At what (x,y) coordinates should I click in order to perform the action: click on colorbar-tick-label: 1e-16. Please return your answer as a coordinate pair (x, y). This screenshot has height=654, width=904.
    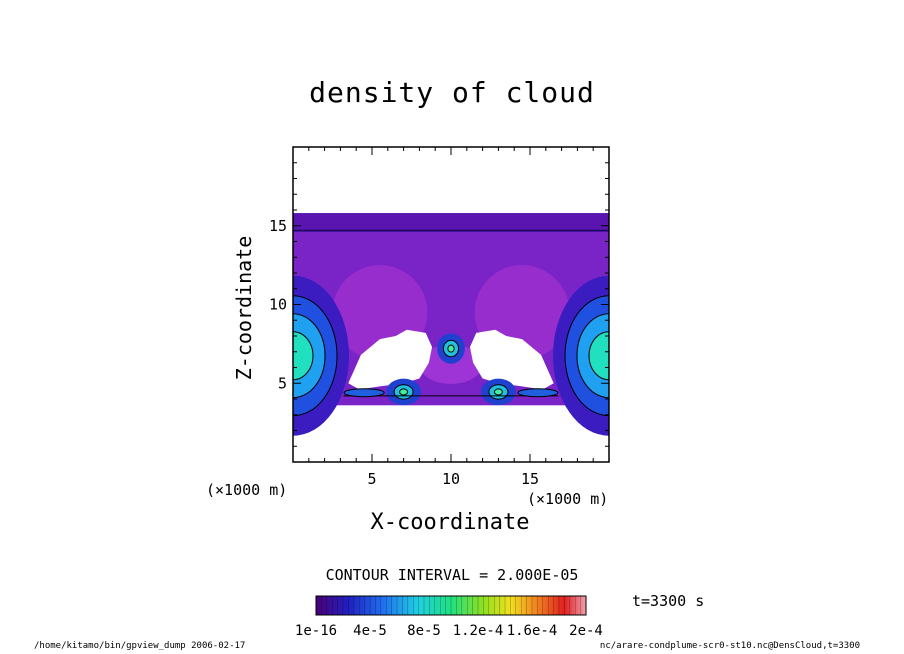
    Looking at the image, I should click on (316, 631).